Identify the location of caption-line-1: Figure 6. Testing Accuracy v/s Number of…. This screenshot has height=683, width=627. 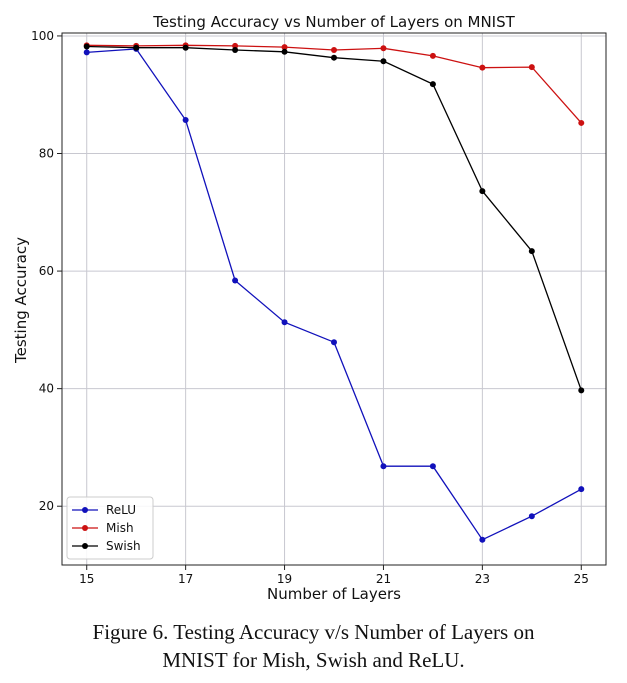
(313, 632).